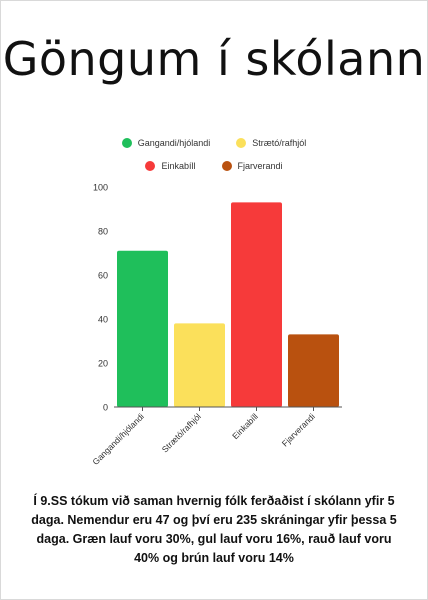 The image size is (428, 600). I want to click on legend-item: Gangandi/hjólandi, so click(166, 143).